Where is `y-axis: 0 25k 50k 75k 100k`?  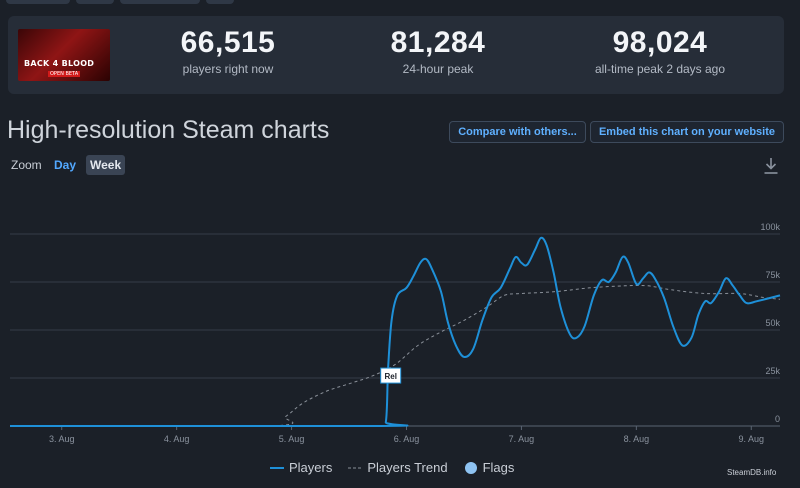
y-axis: 0 25k 50k 75k 100k is located at coordinates (770, 323).